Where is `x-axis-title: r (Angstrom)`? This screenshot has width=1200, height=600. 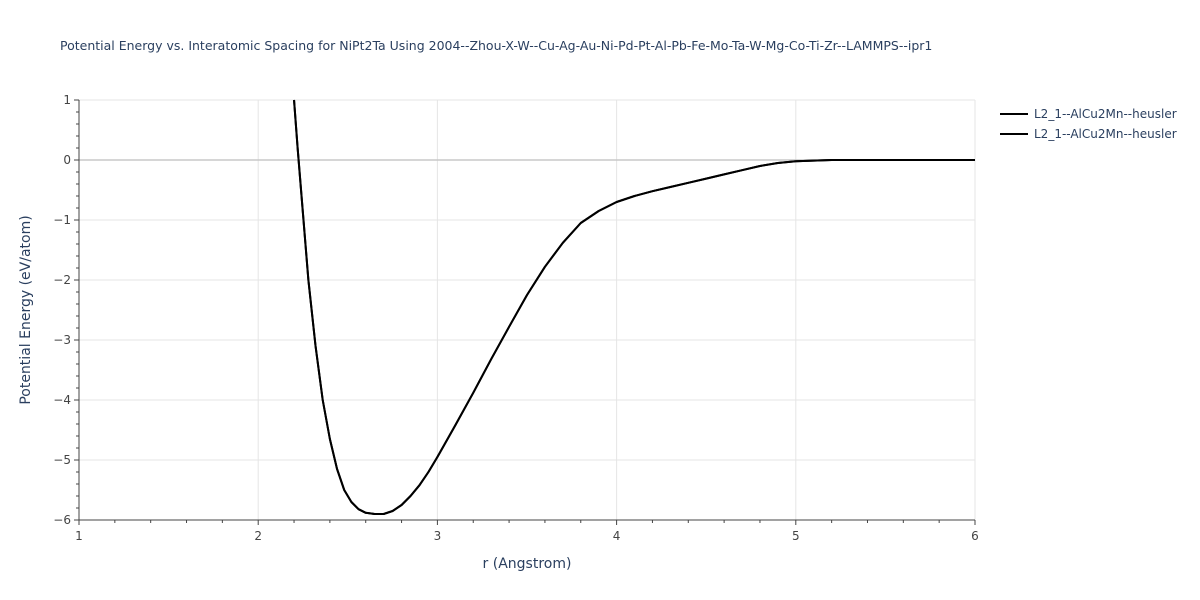 x-axis-title: r (Angstrom) is located at coordinates (527, 564).